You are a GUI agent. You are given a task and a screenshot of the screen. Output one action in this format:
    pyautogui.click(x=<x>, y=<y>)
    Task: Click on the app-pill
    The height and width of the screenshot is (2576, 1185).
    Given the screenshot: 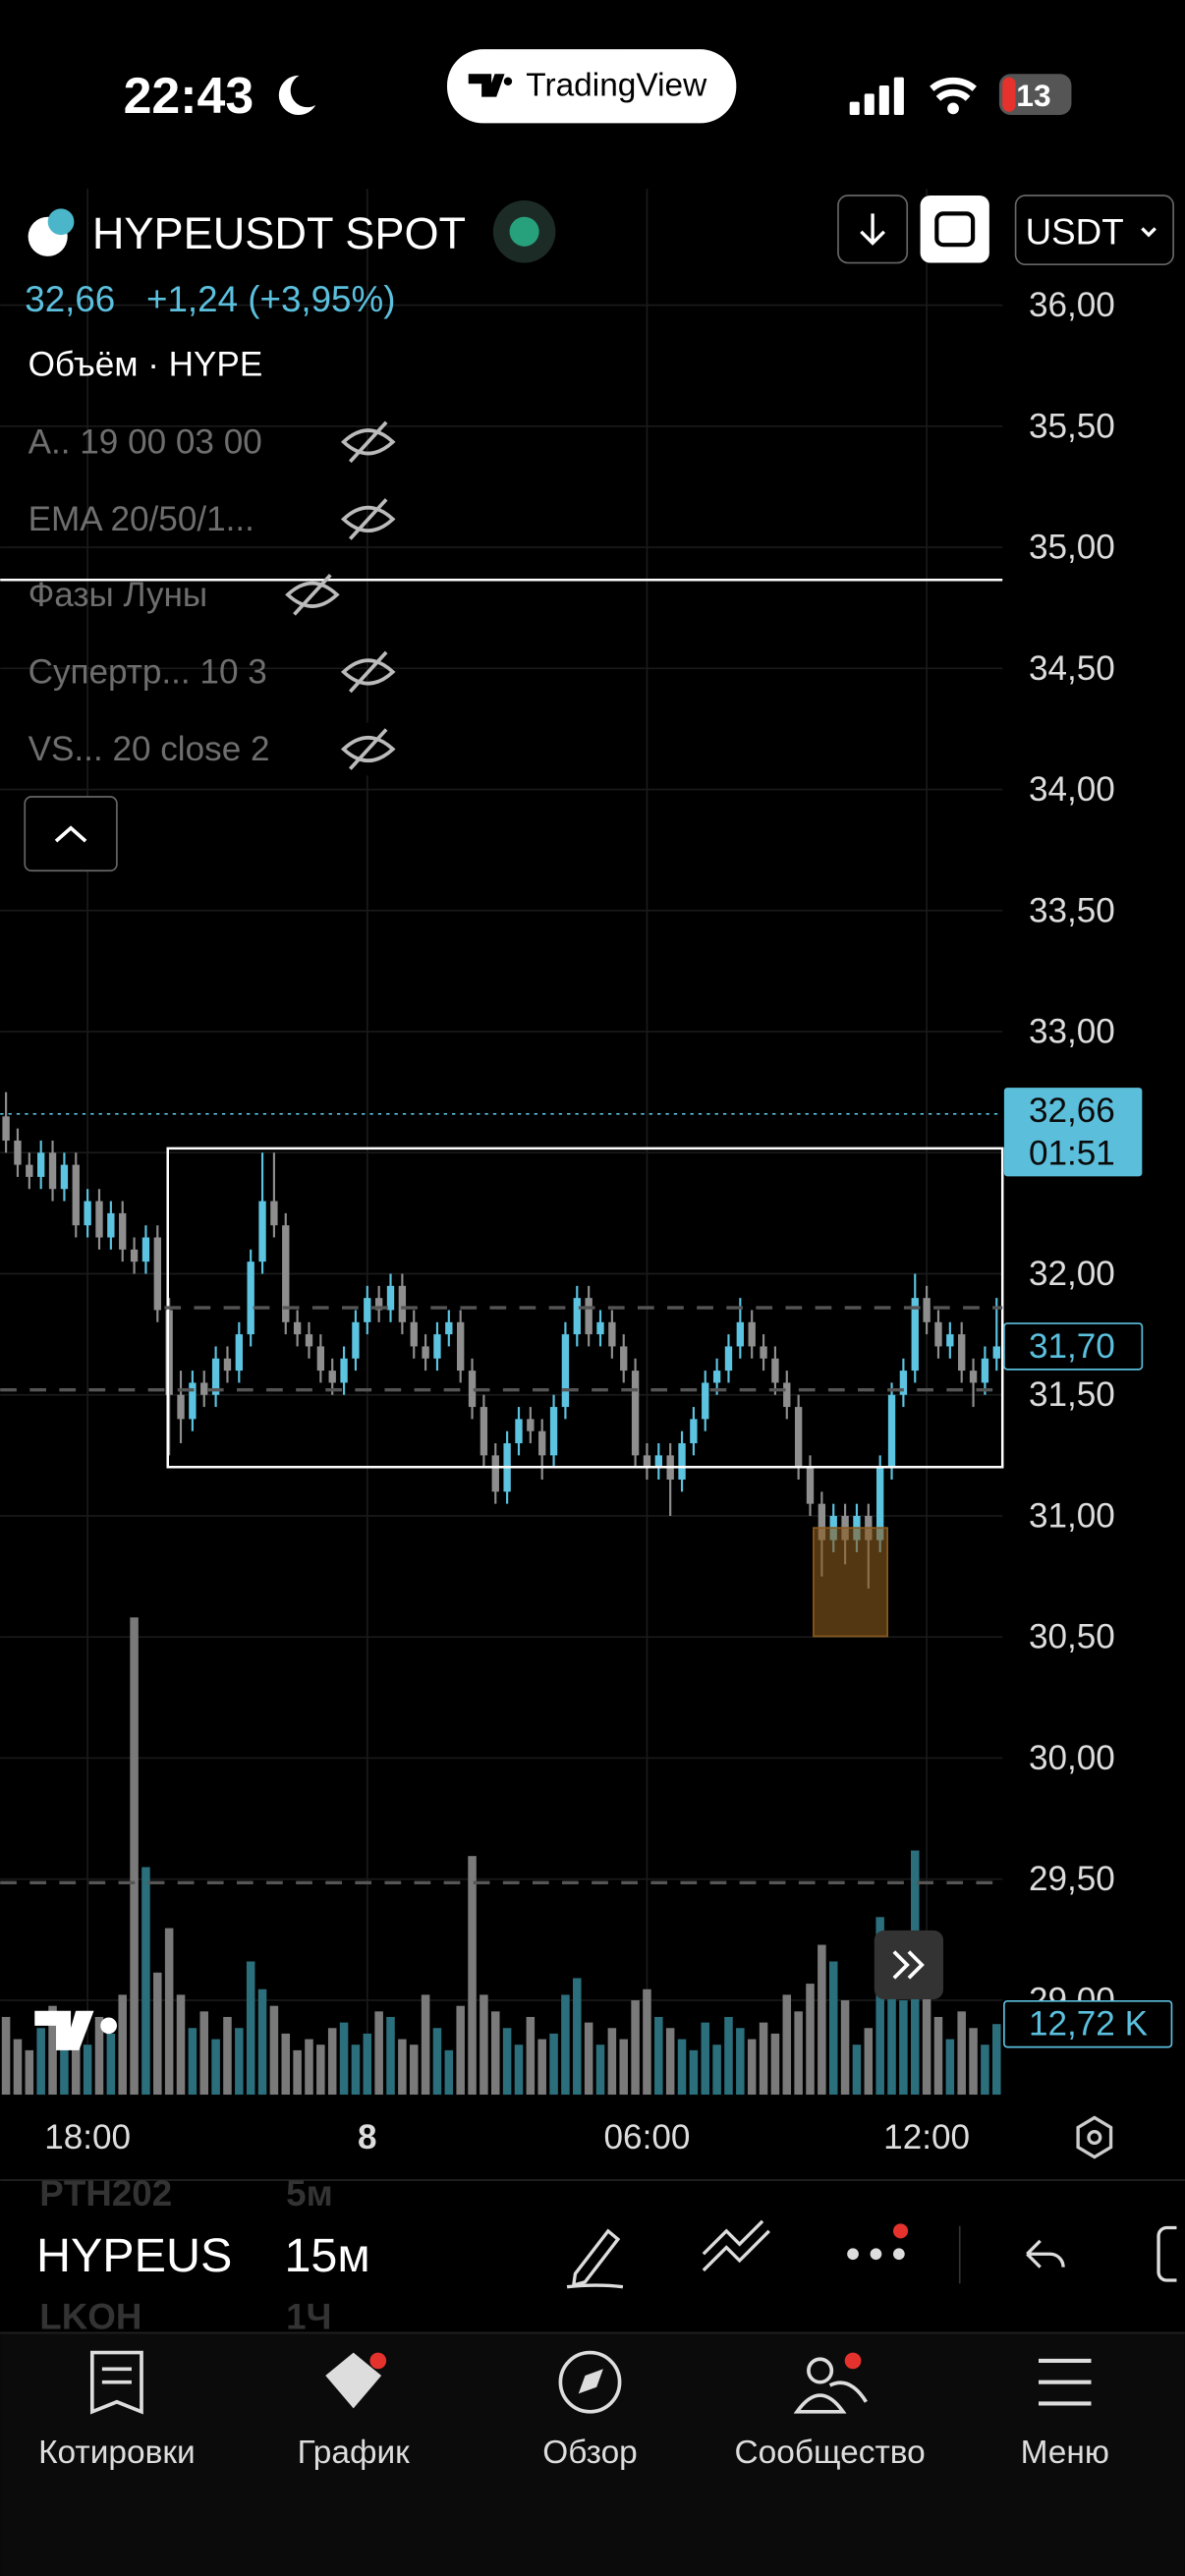 What is the action you would take?
    pyautogui.click(x=592, y=86)
    